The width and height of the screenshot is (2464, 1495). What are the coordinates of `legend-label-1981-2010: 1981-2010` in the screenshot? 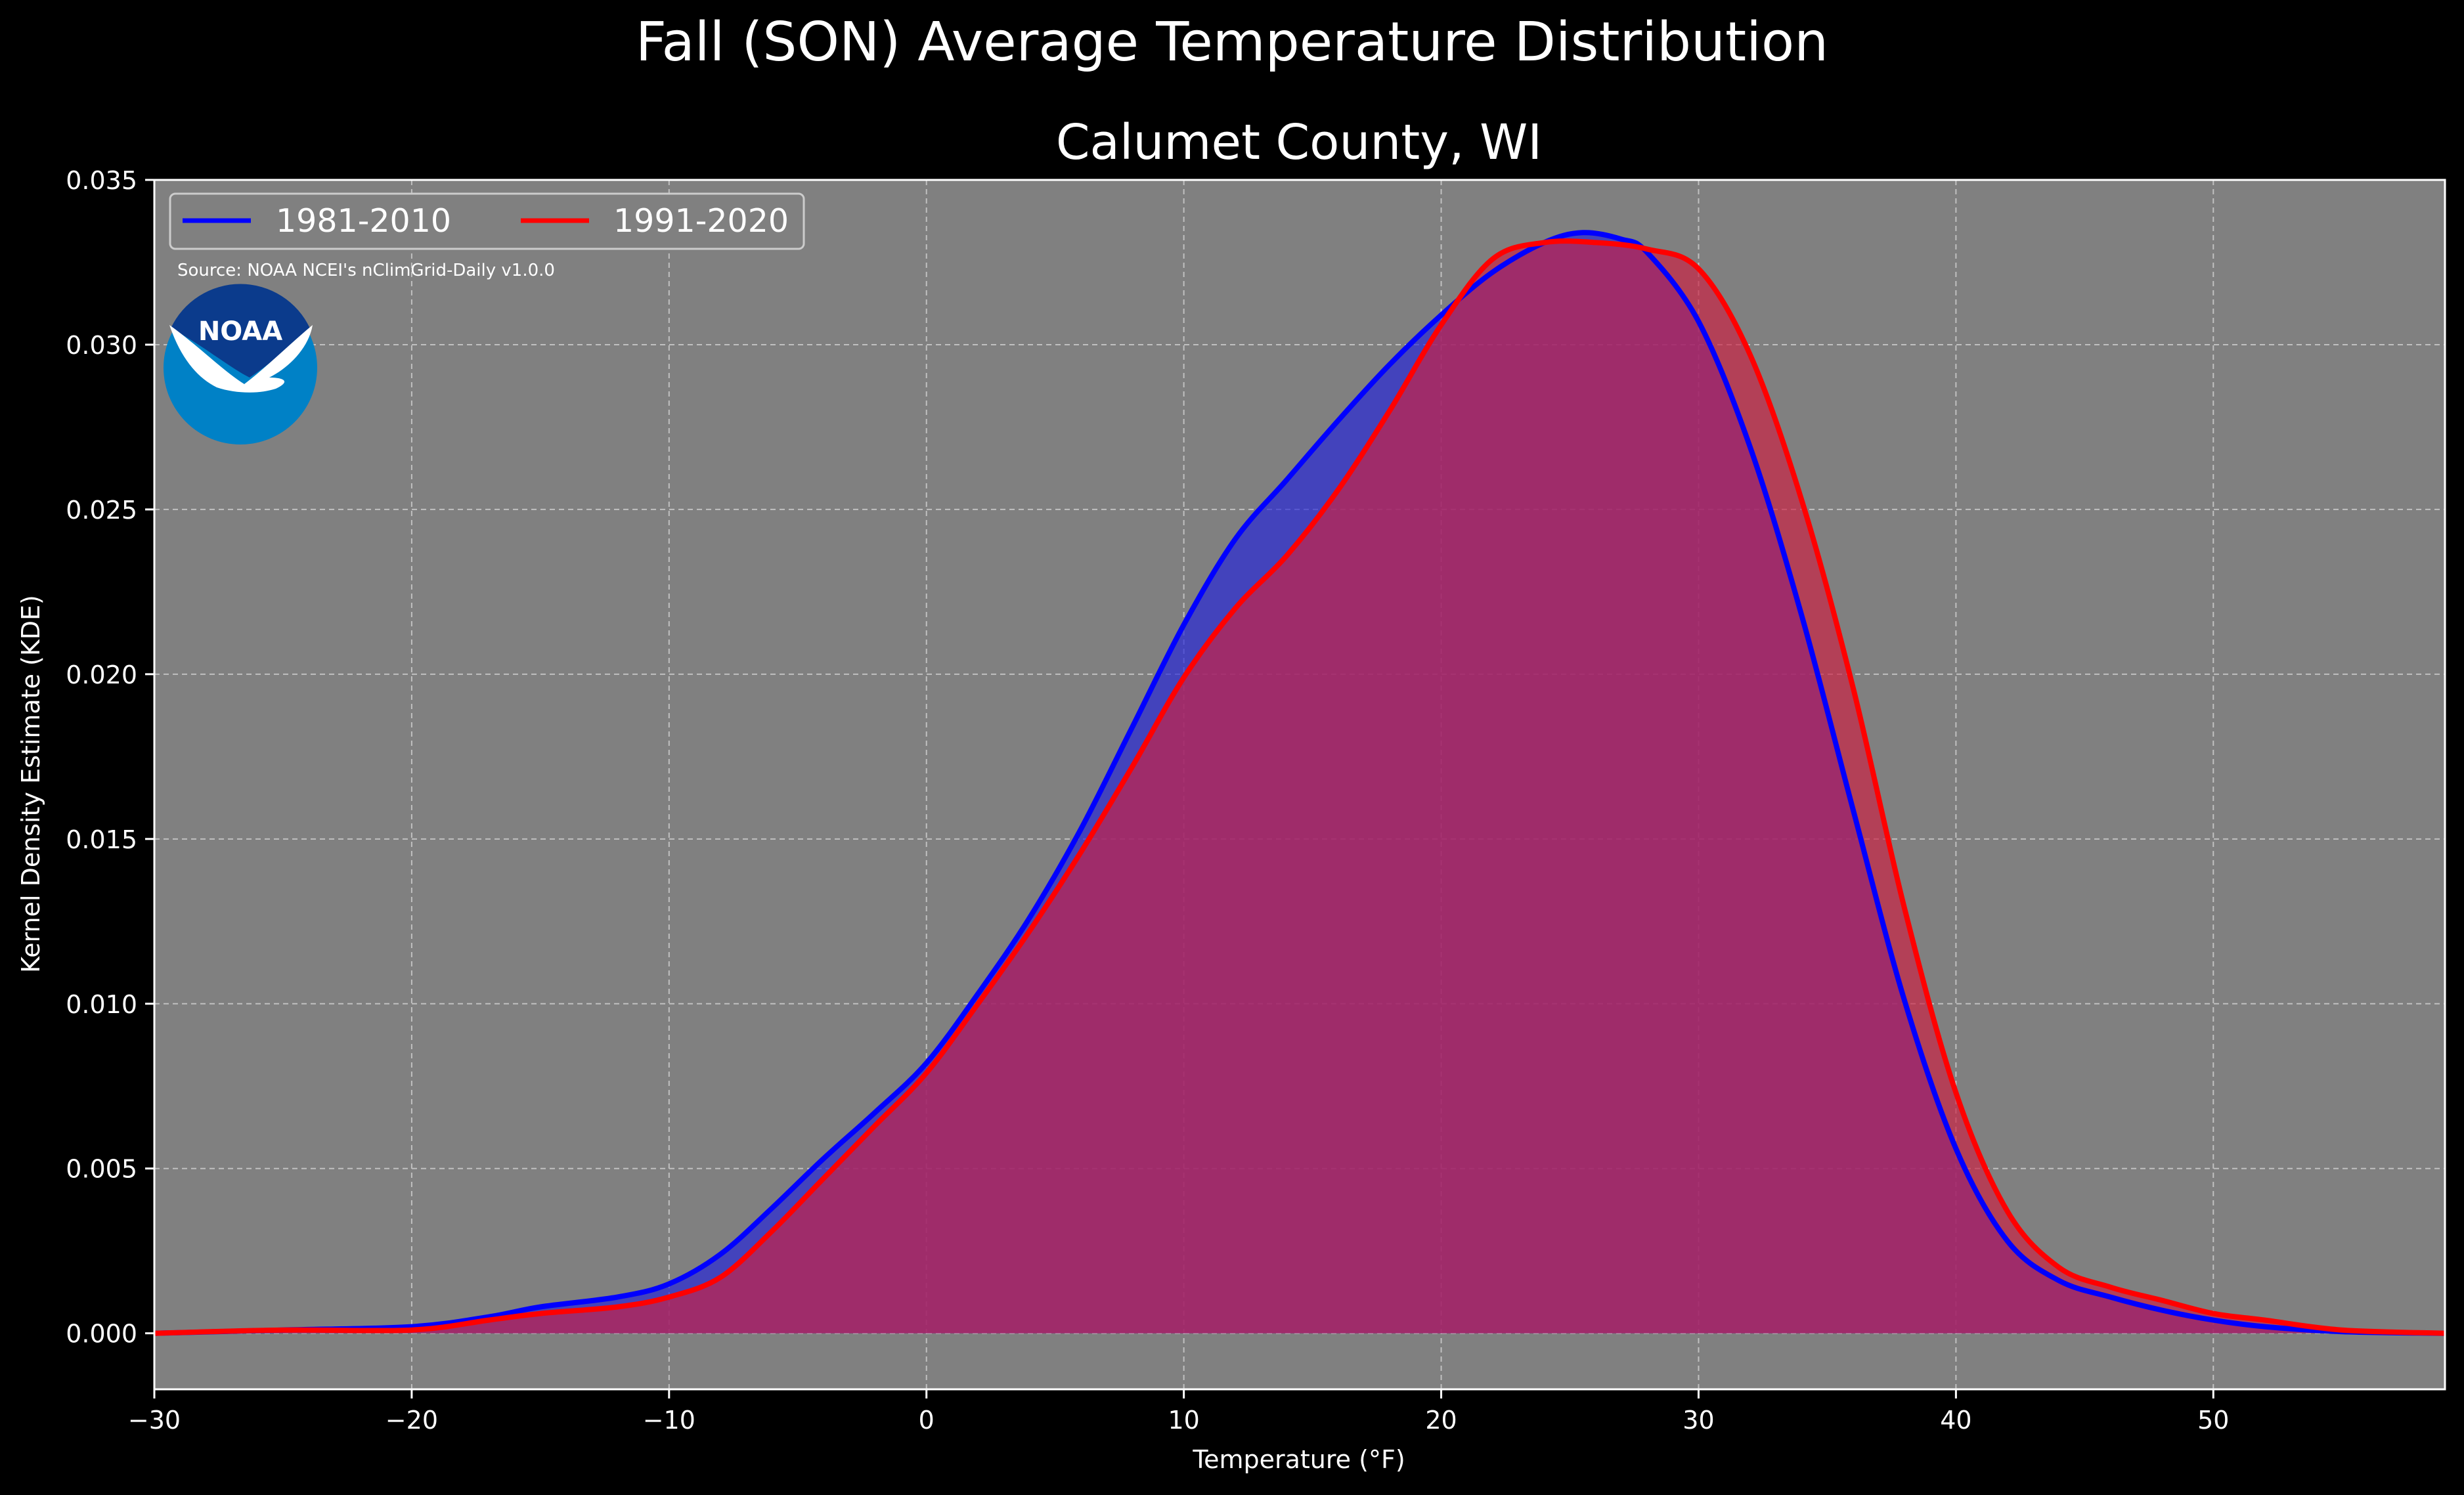 It's located at (363, 221).